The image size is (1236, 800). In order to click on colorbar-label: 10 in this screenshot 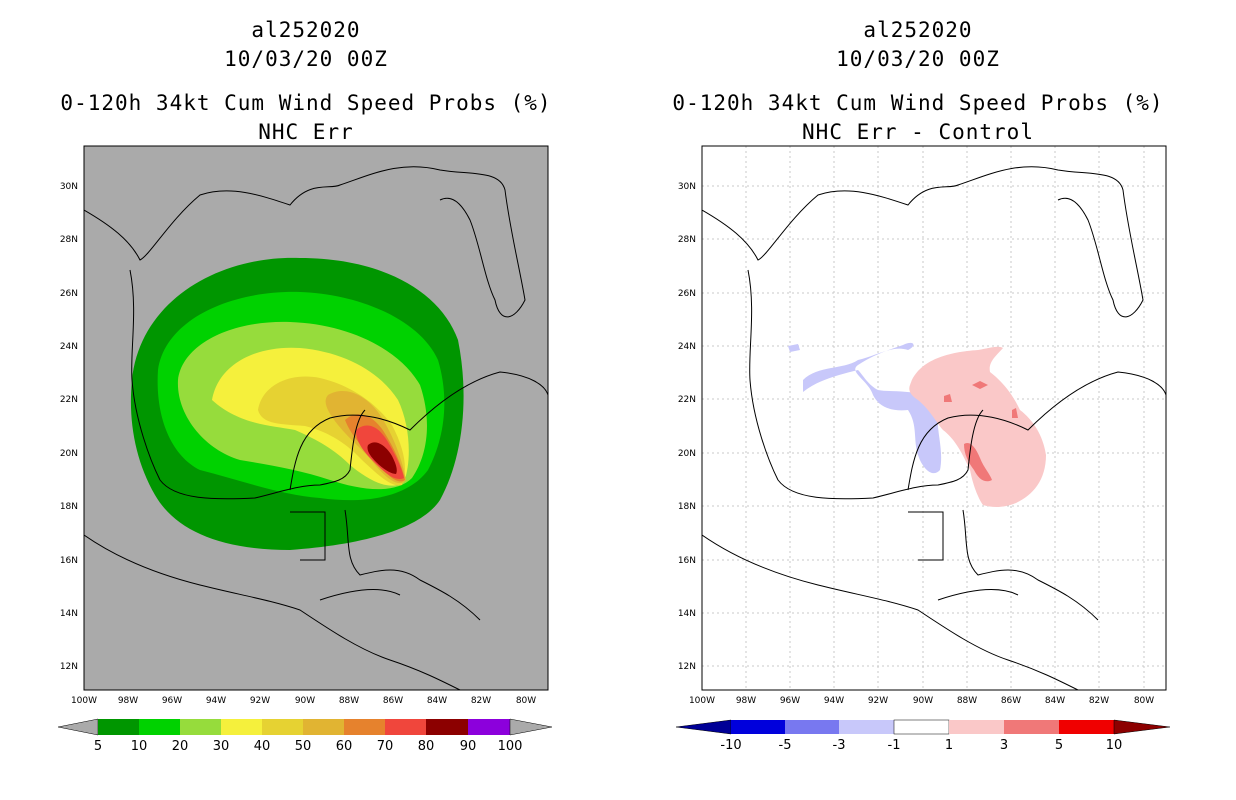, I will do `click(139, 746)`.